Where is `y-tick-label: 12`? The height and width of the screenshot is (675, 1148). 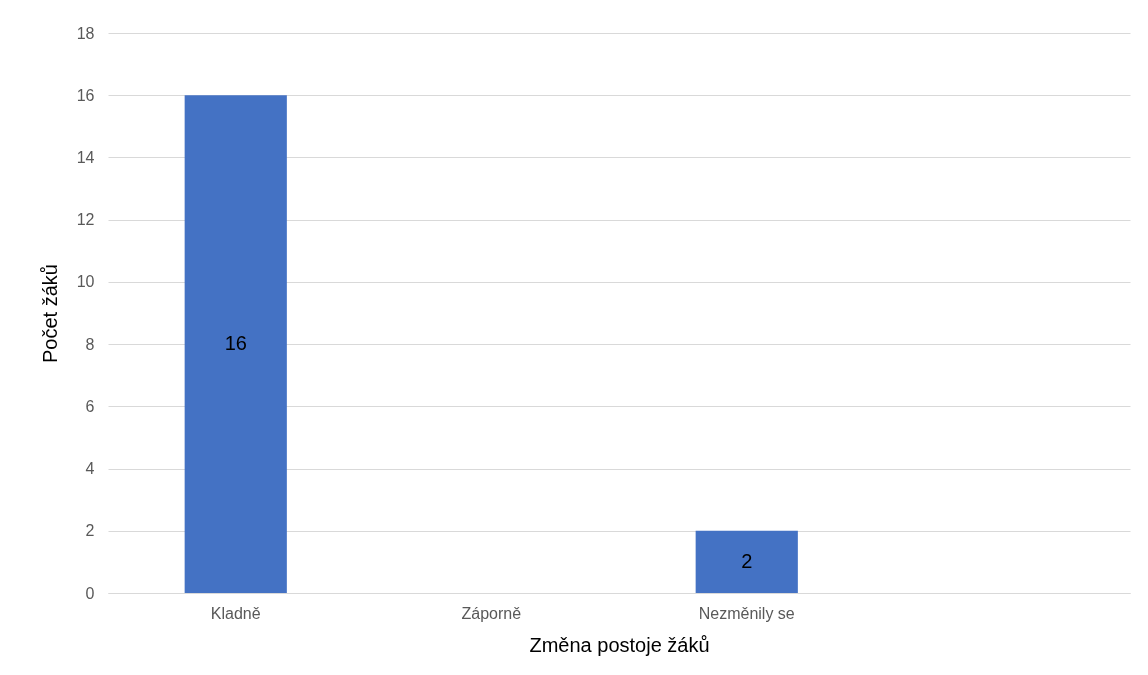 y-tick-label: 12 is located at coordinates (85, 220).